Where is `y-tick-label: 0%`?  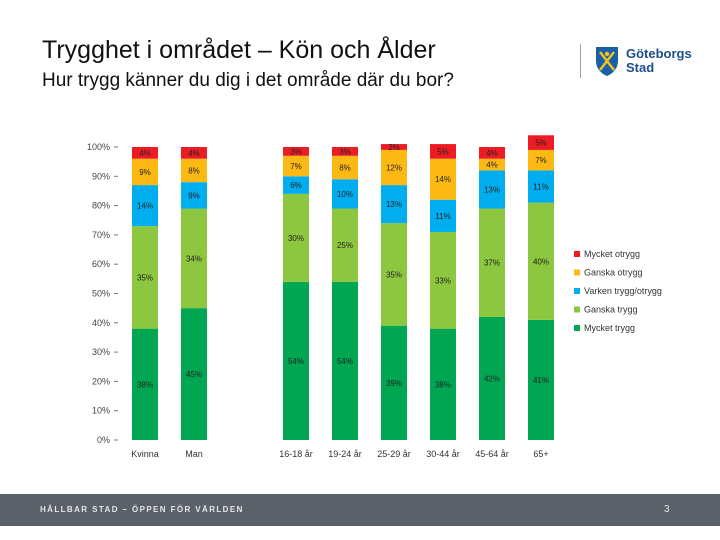
y-tick-label: 0% is located at coordinates (103, 440).